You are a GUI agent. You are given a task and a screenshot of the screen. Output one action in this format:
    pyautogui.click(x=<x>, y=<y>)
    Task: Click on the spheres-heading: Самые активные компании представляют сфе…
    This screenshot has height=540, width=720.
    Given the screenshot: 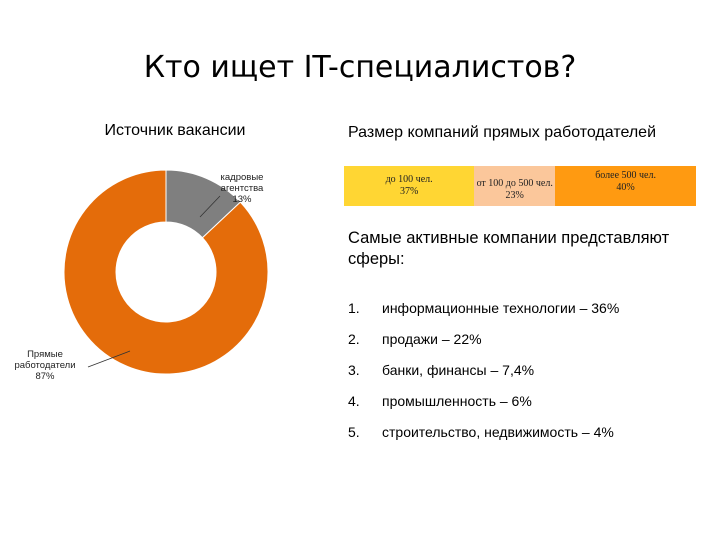 What is the action you would take?
    pyautogui.click(x=509, y=248)
    